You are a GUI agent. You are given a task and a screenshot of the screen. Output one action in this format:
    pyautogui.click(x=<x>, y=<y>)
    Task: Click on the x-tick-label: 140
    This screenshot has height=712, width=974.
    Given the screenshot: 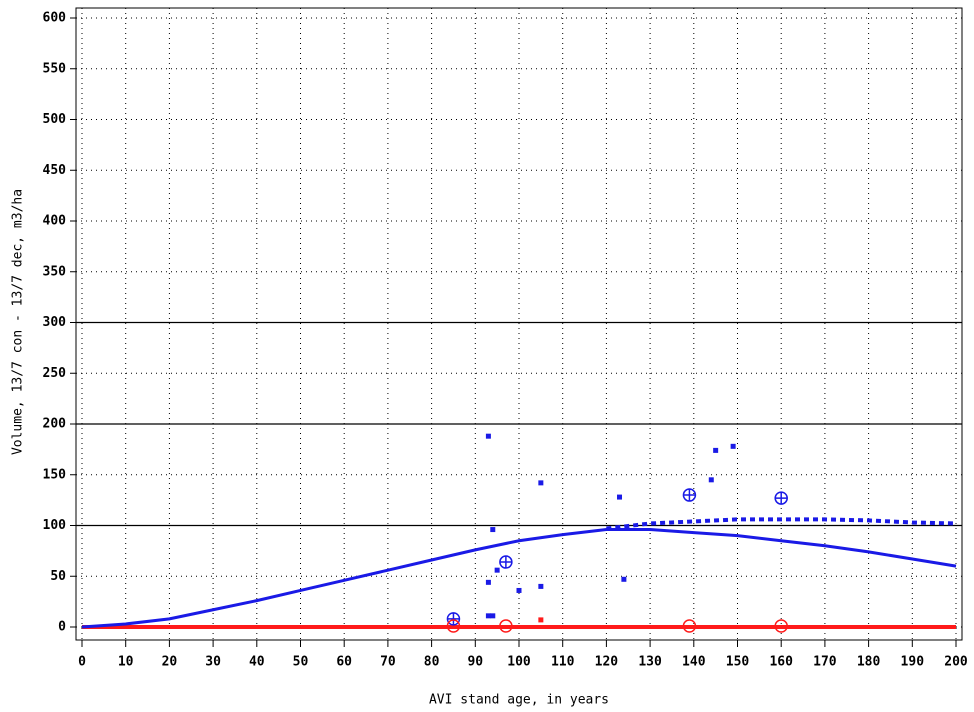 What is the action you would take?
    pyautogui.click(x=694, y=662)
    